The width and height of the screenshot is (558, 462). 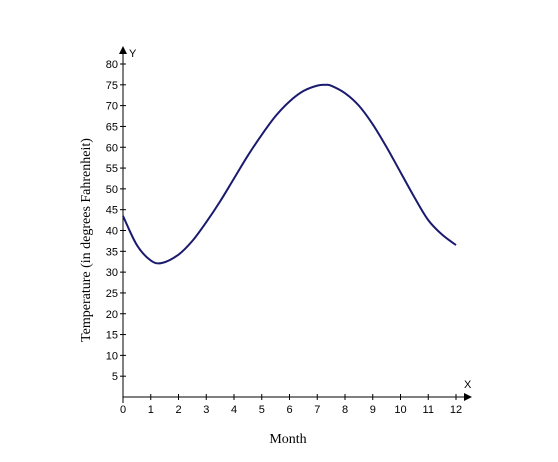 I want to click on x-tick-label: 12, so click(x=456, y=410).